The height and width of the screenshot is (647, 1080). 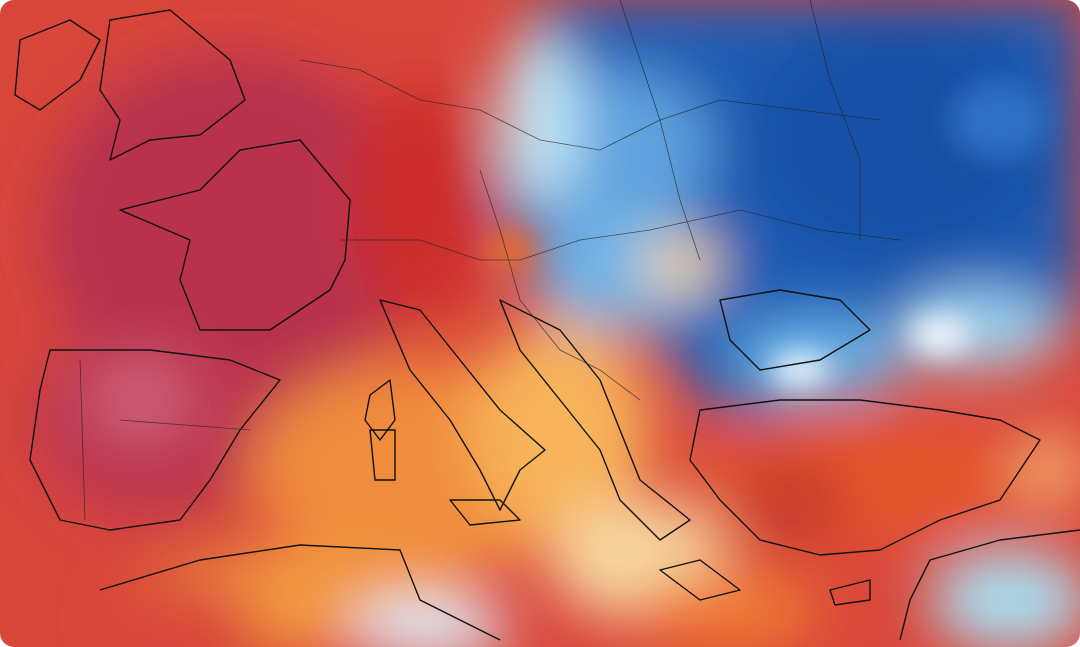 What do you see at coordinates (865, 477) in the screenshot?
I see `coast-anatolia` at bounding box center [865, 477].